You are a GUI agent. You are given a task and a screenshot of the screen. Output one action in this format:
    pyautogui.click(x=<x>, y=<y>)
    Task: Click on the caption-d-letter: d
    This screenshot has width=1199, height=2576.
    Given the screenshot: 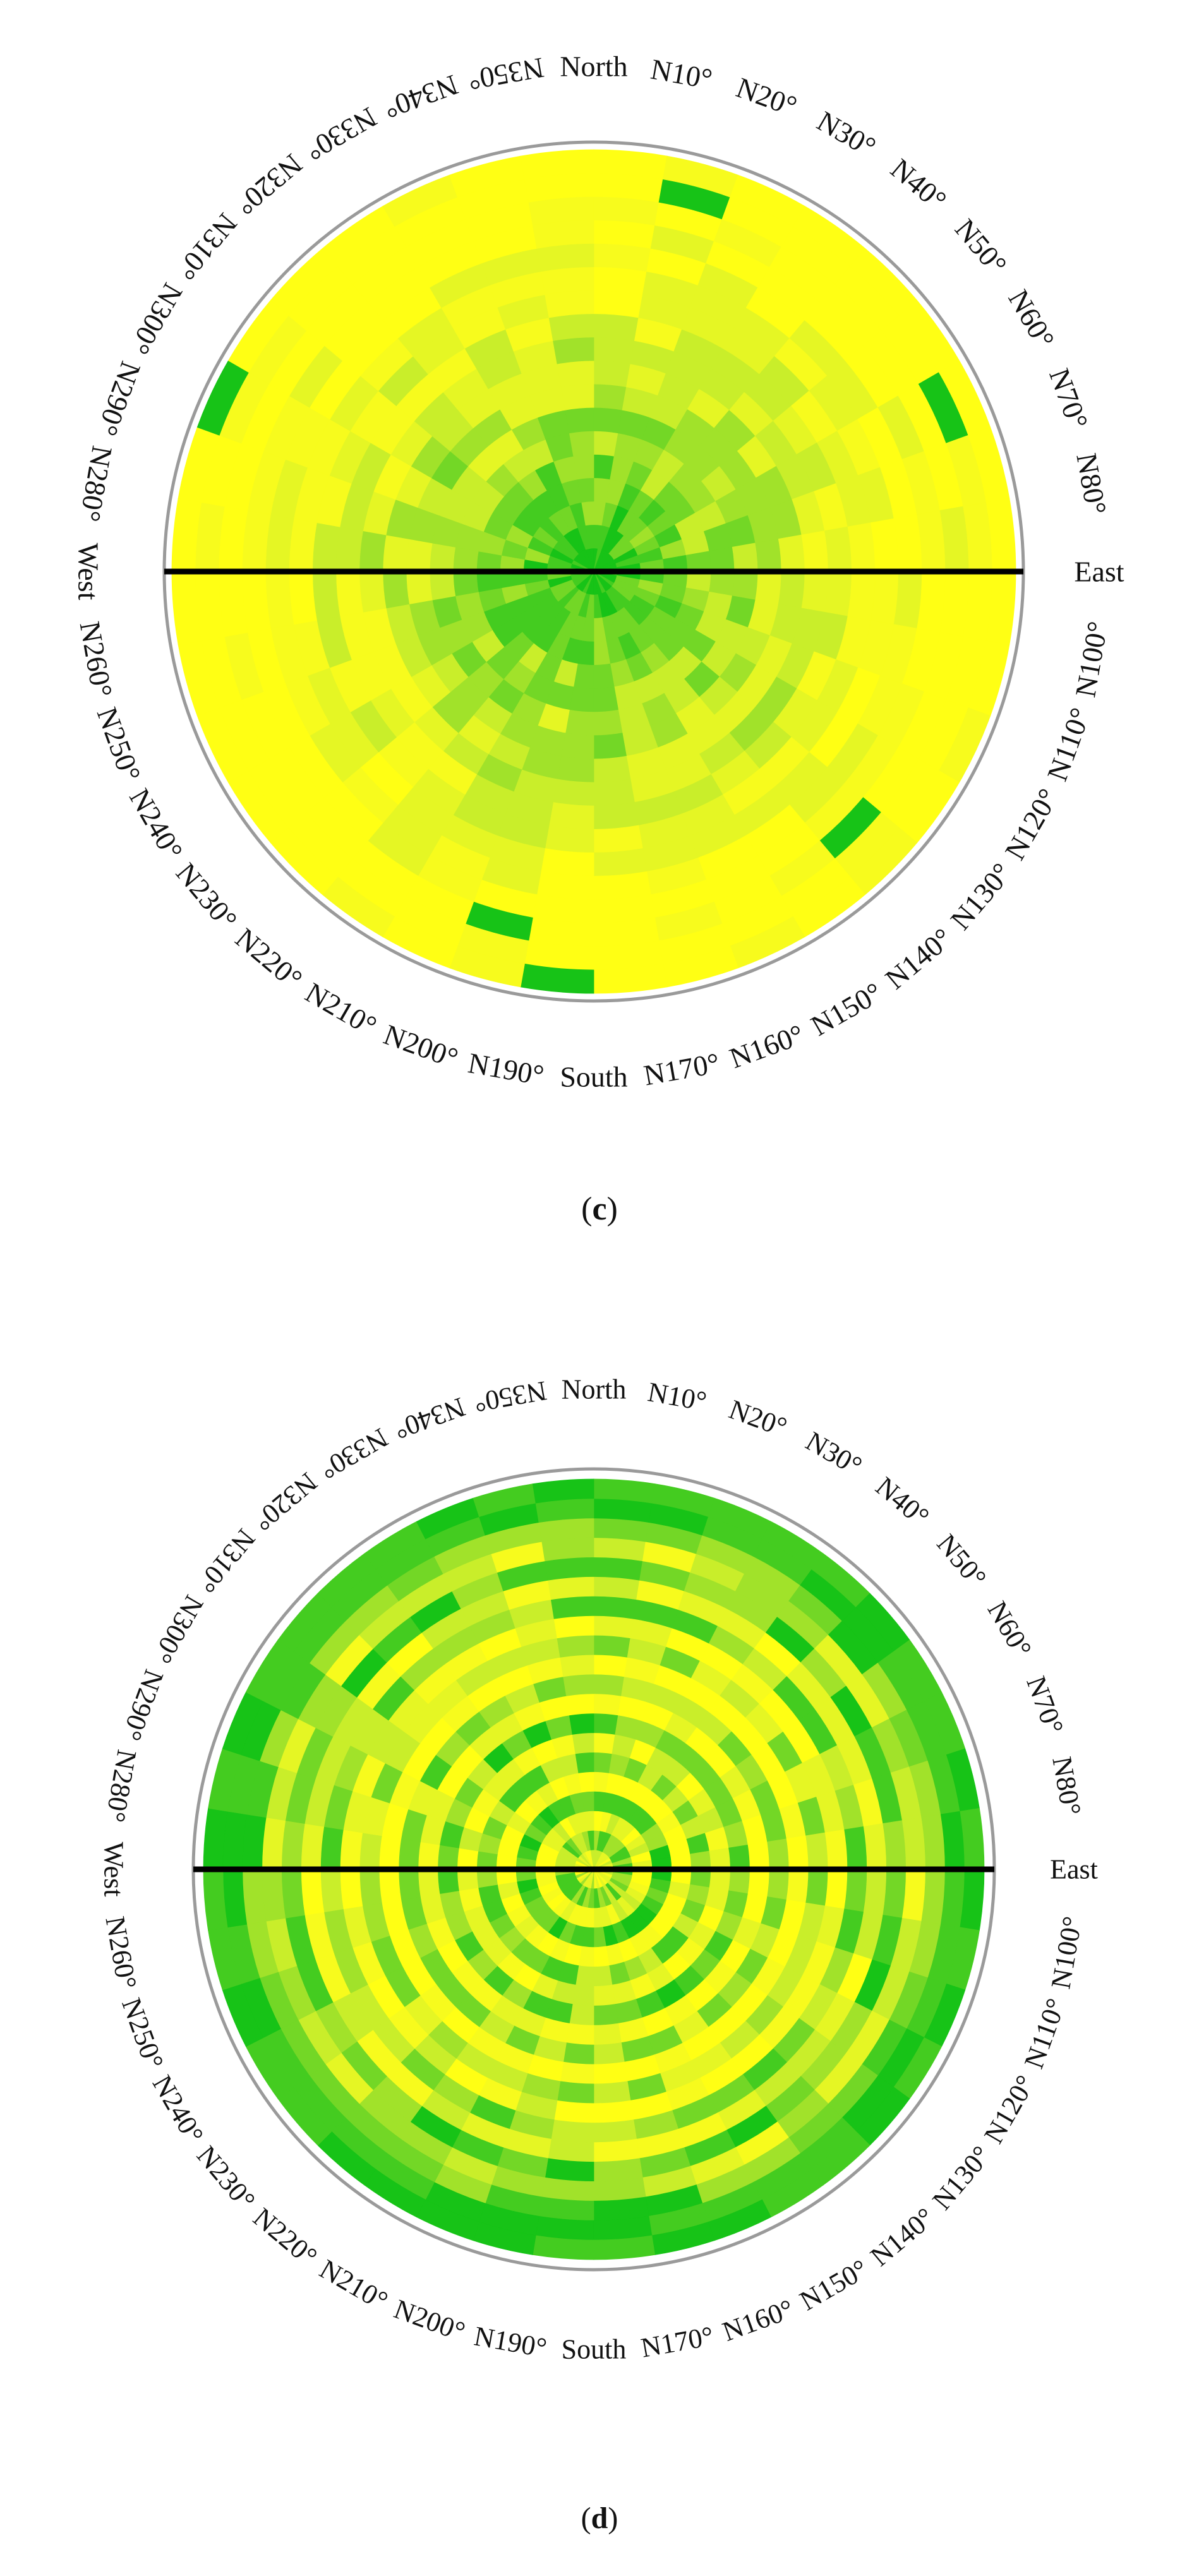 What is the action you would take?
    pyautogui.click(x=599, y=2518)
    